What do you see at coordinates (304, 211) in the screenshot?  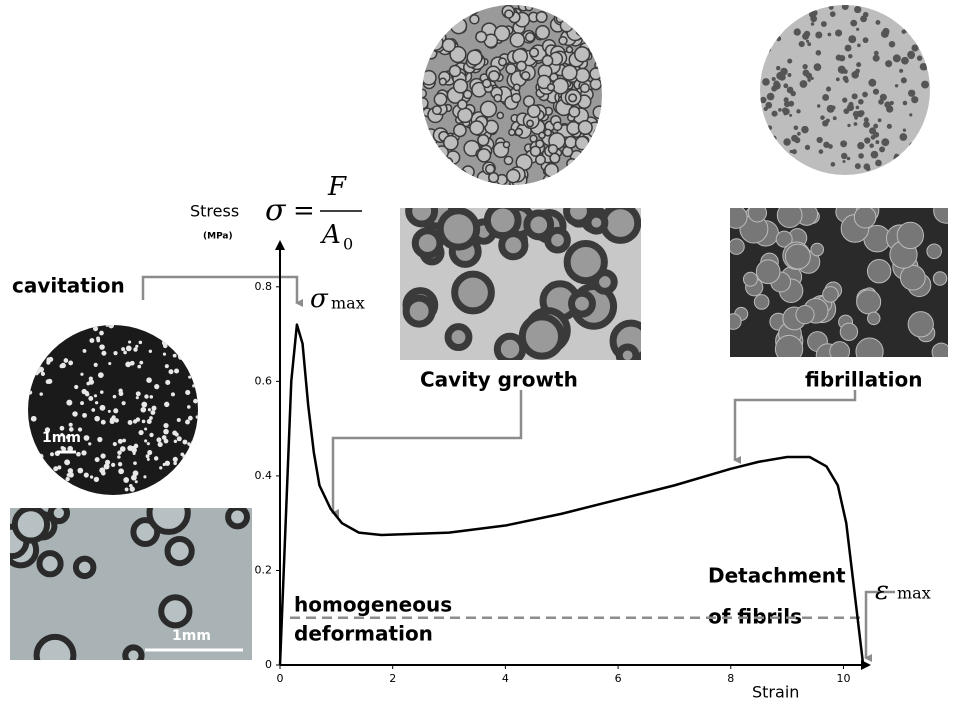 I see `formula-eq: =` at bounding box center [304, 211].